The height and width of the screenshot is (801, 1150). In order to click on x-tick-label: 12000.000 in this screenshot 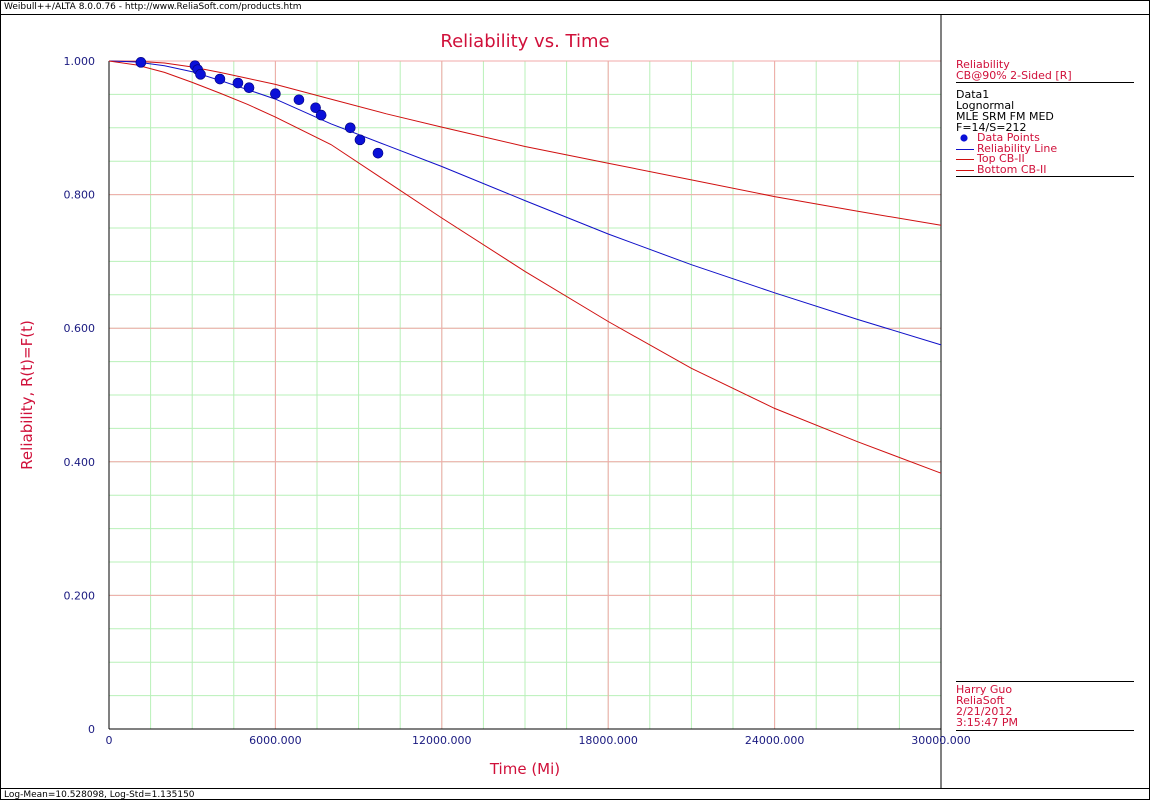, I will do `click(442, 740)`.